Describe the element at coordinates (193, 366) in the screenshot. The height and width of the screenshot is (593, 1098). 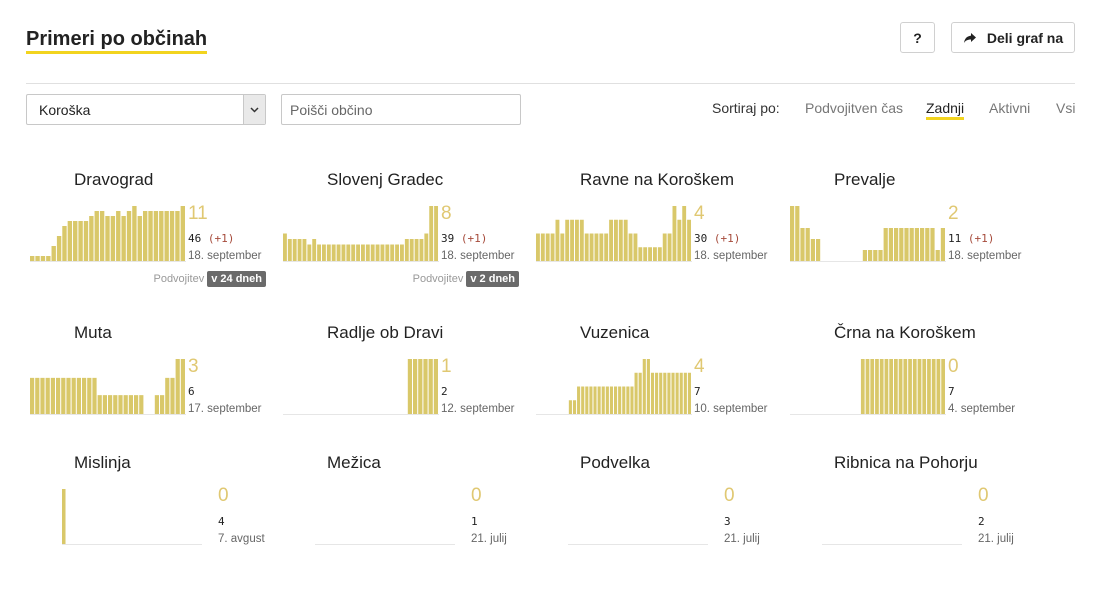
I see `active-cases: 3` at that location.